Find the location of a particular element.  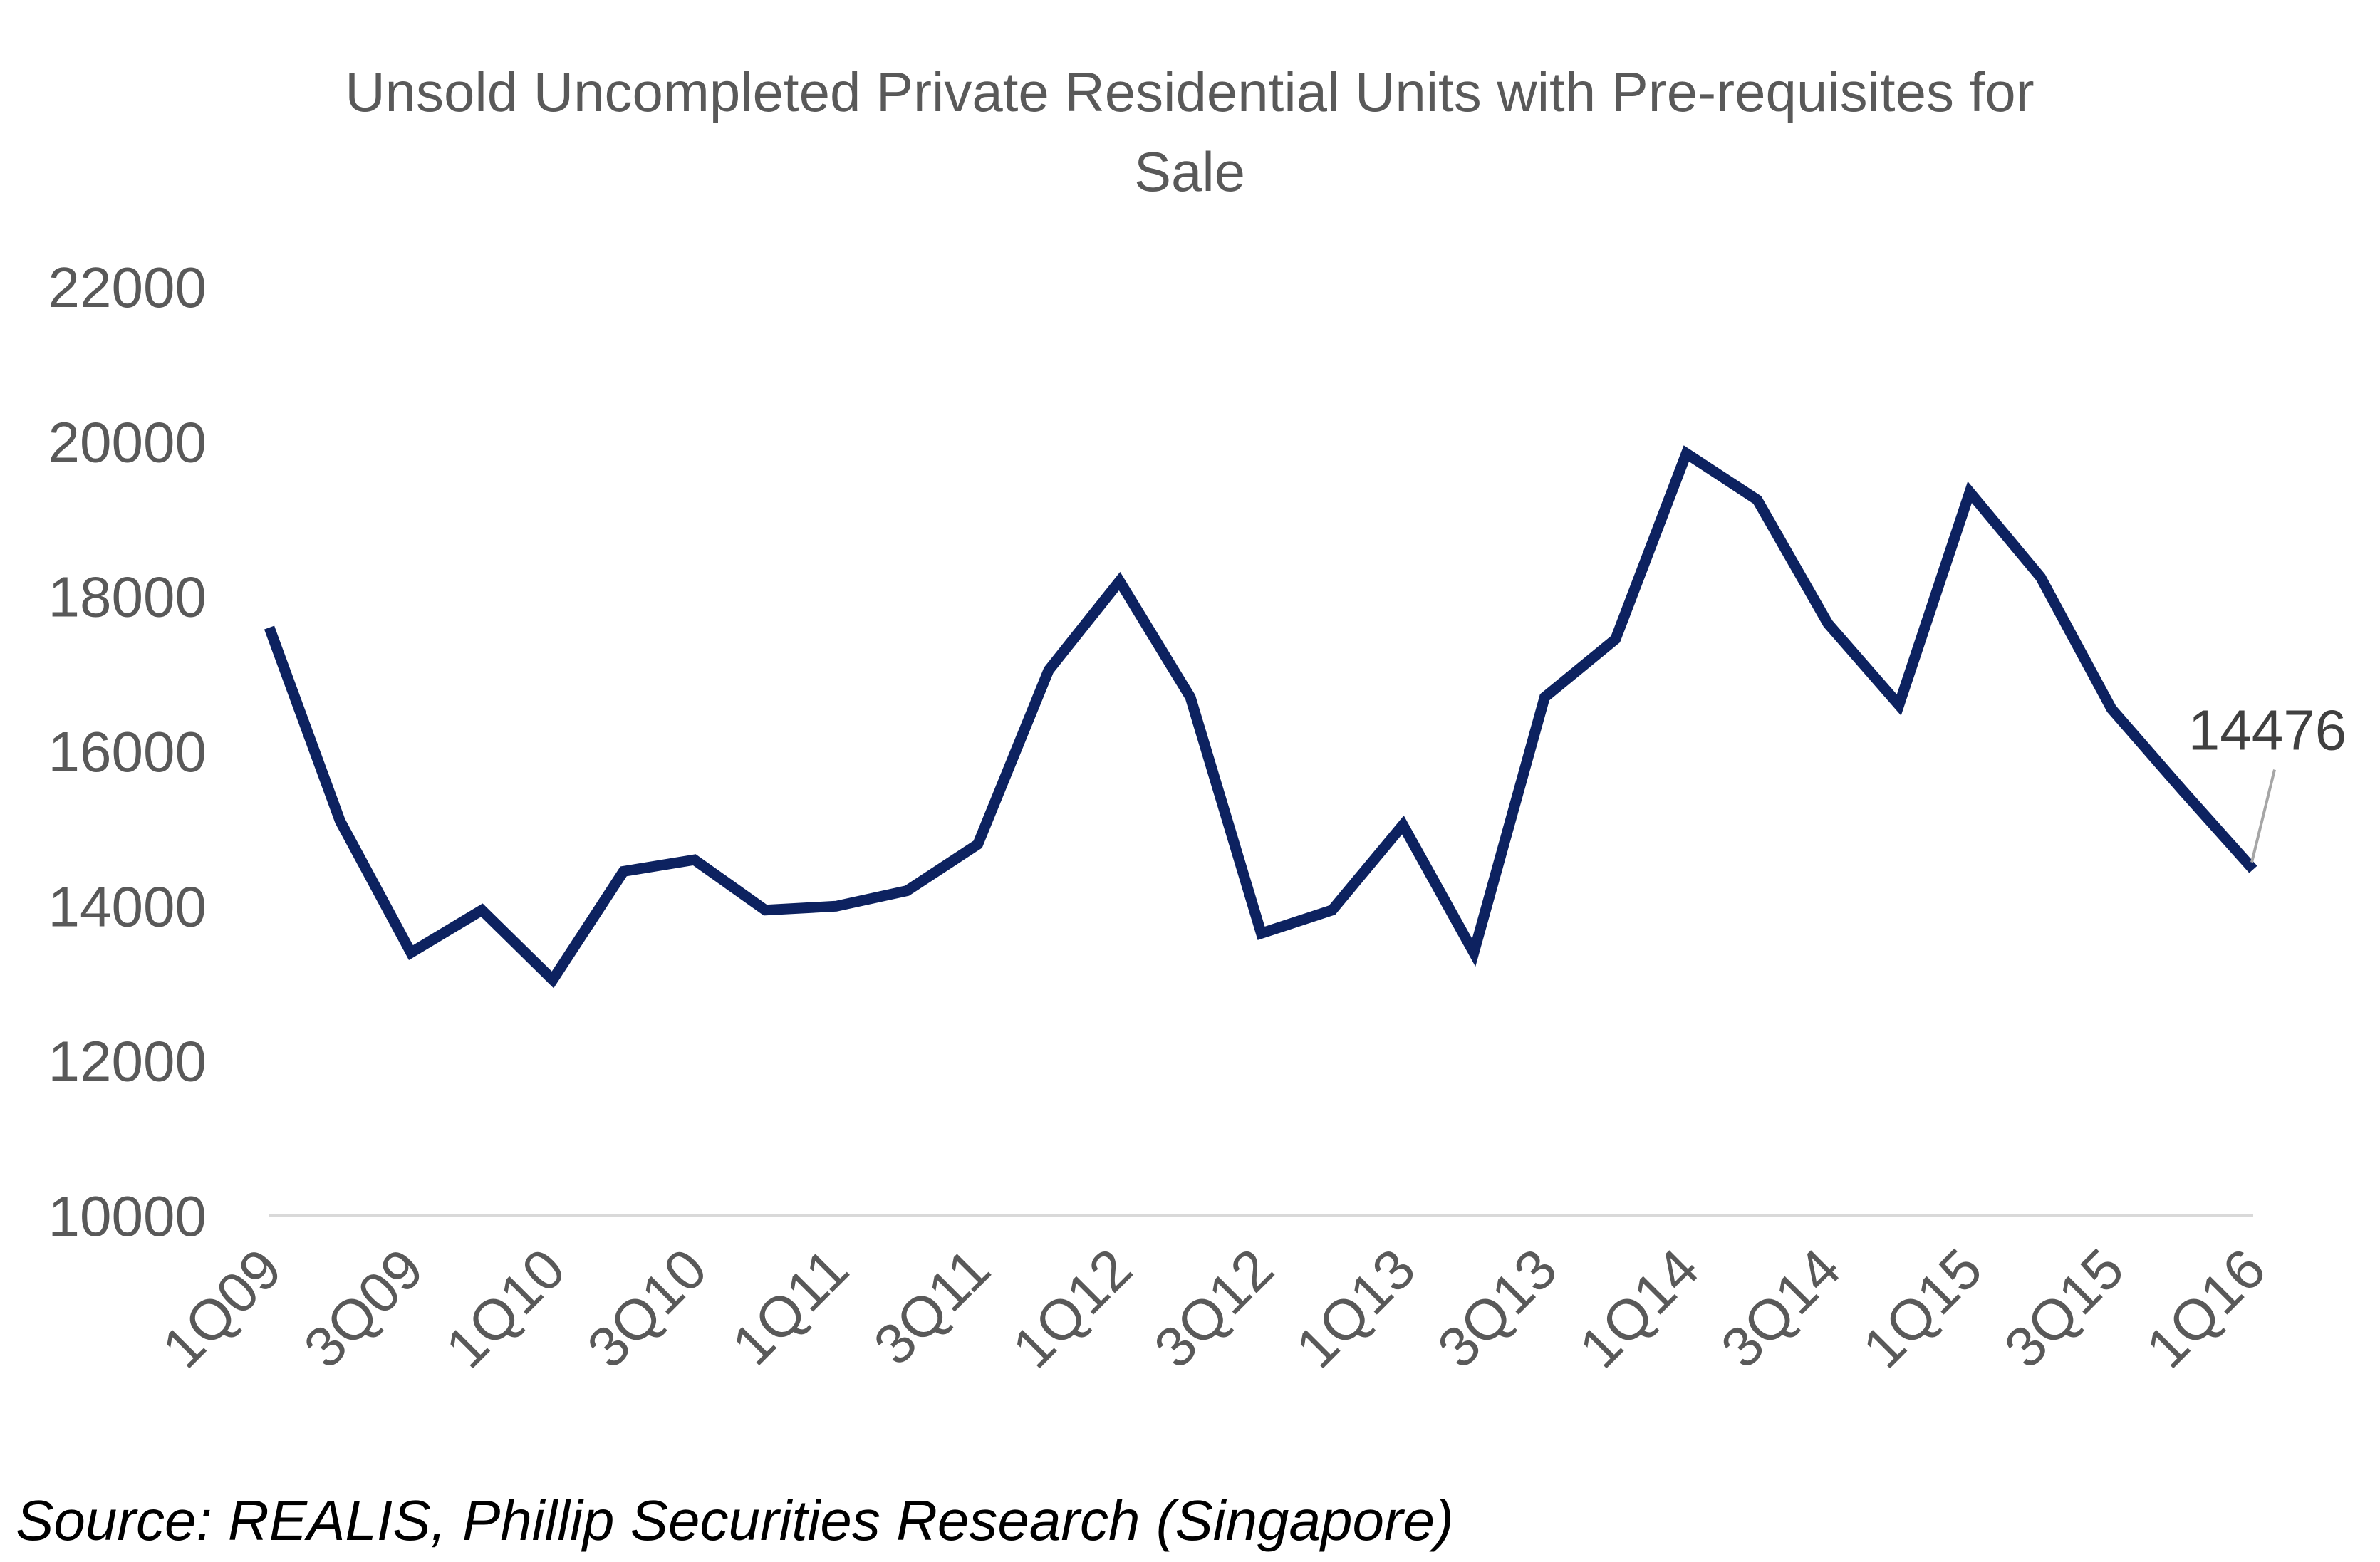

data-label-leader-line is located at coordinates (2263, 816).